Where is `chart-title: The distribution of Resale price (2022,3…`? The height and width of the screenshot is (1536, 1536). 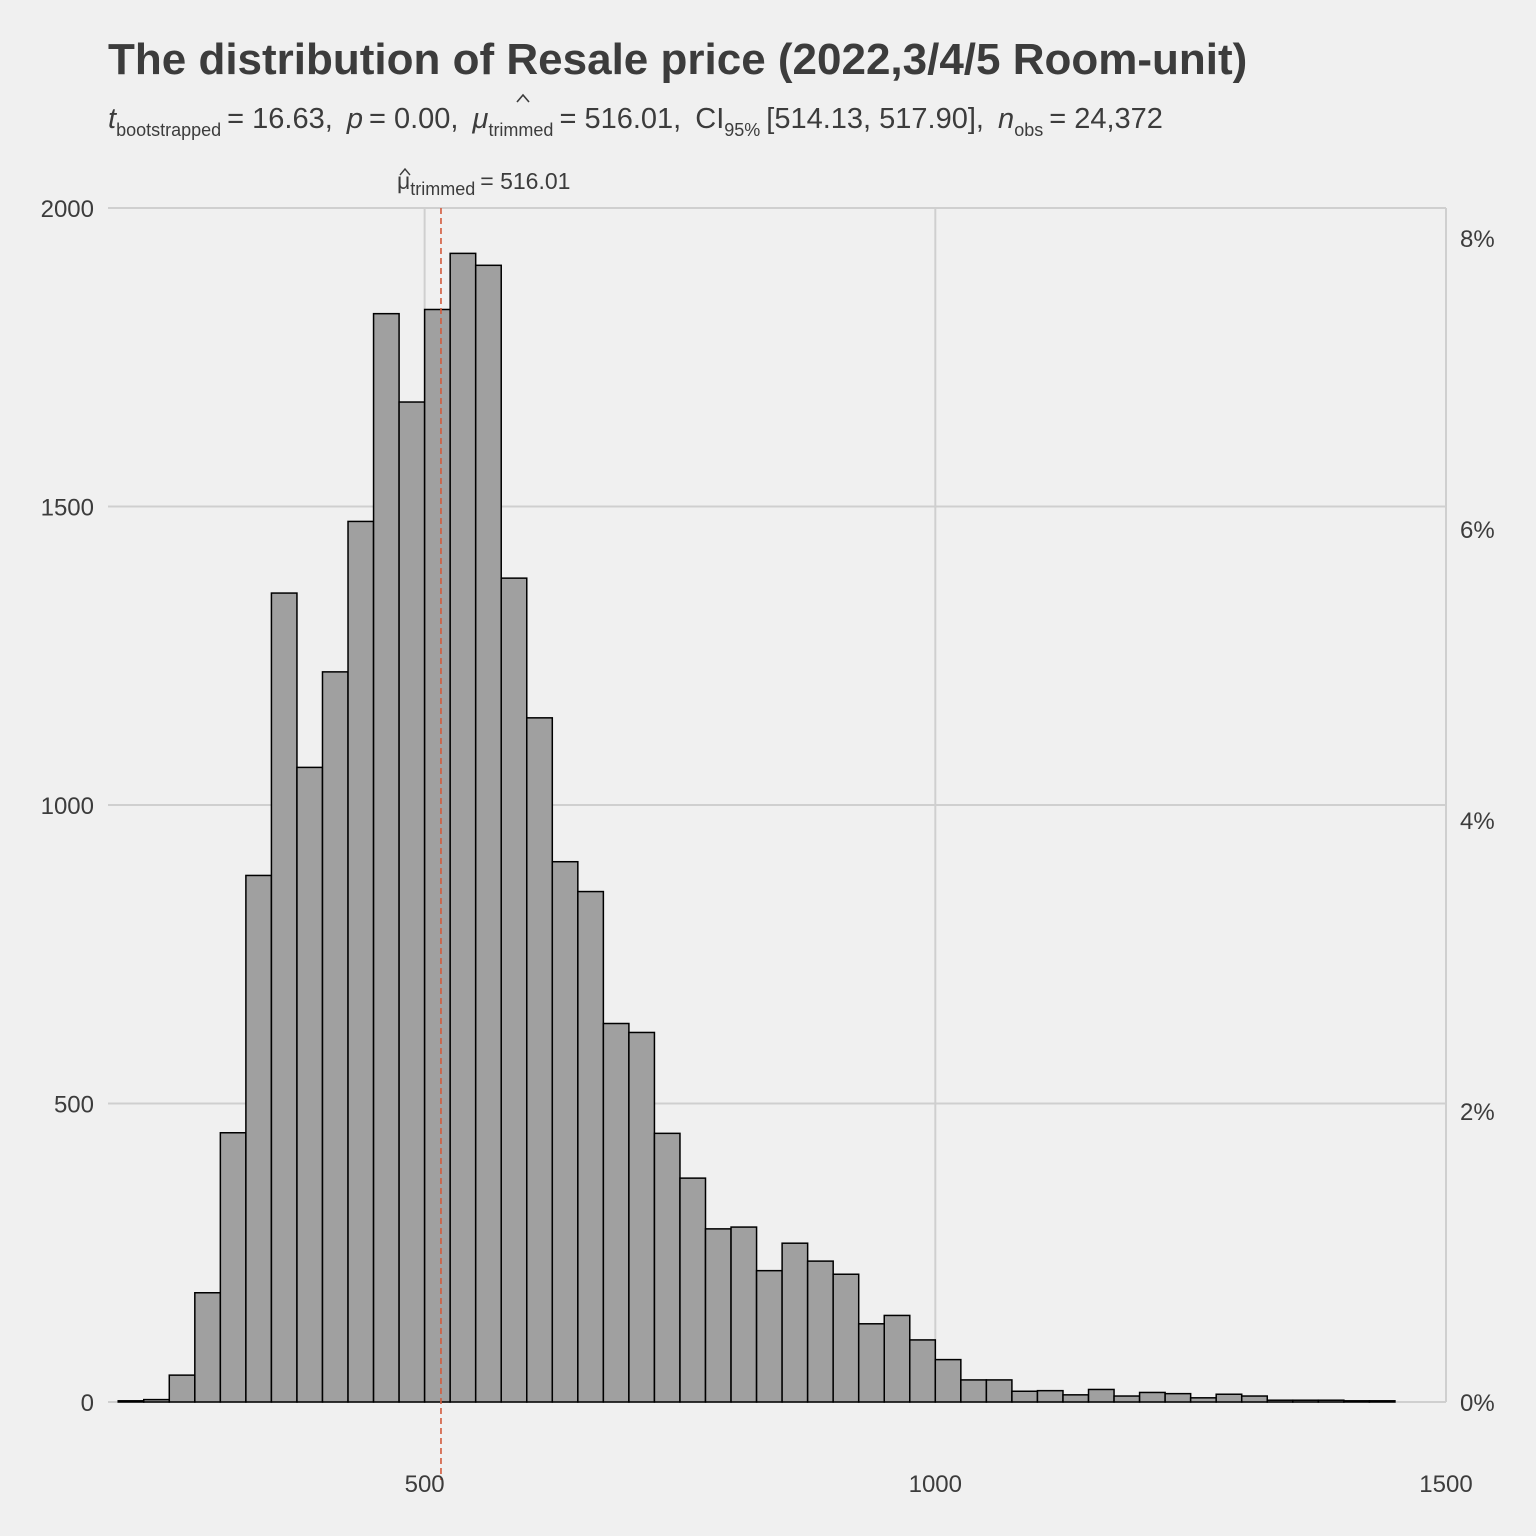 chart-title: The distribution of Resale price (2022,3… is located at coordinates (677, 59).